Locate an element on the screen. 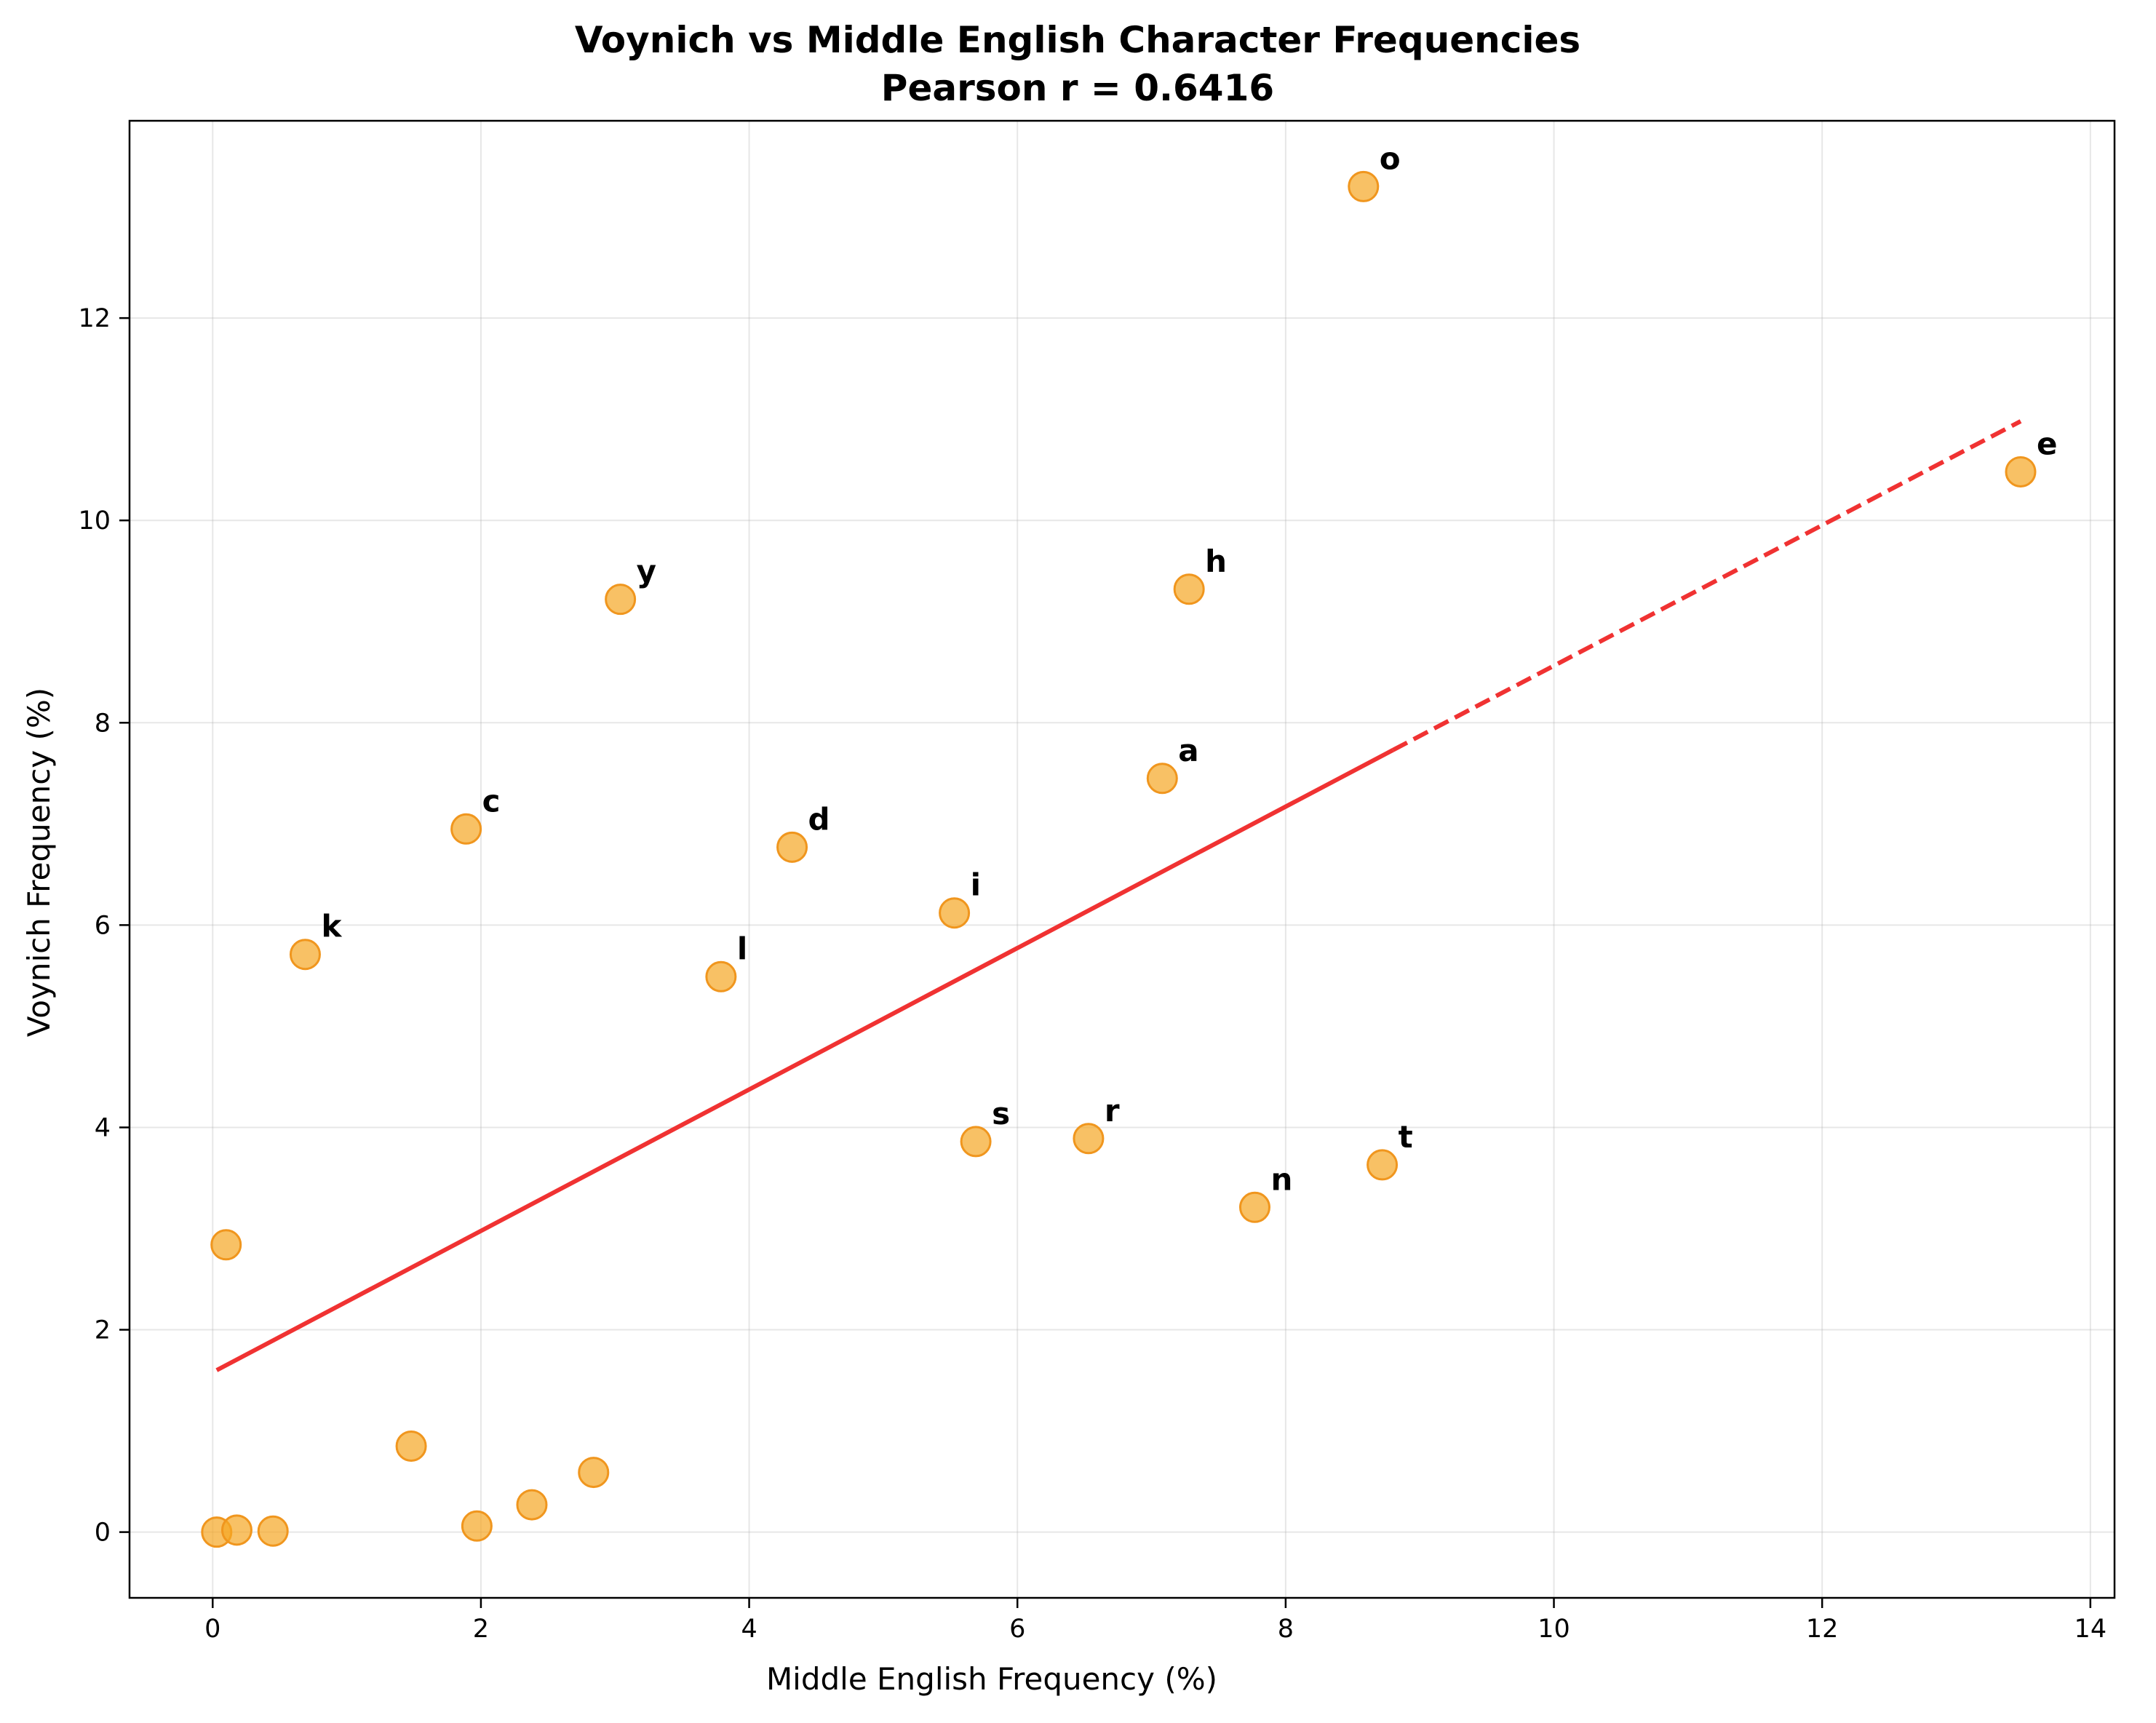  y-tick-label: 6 is located at coordinates (103, 925).